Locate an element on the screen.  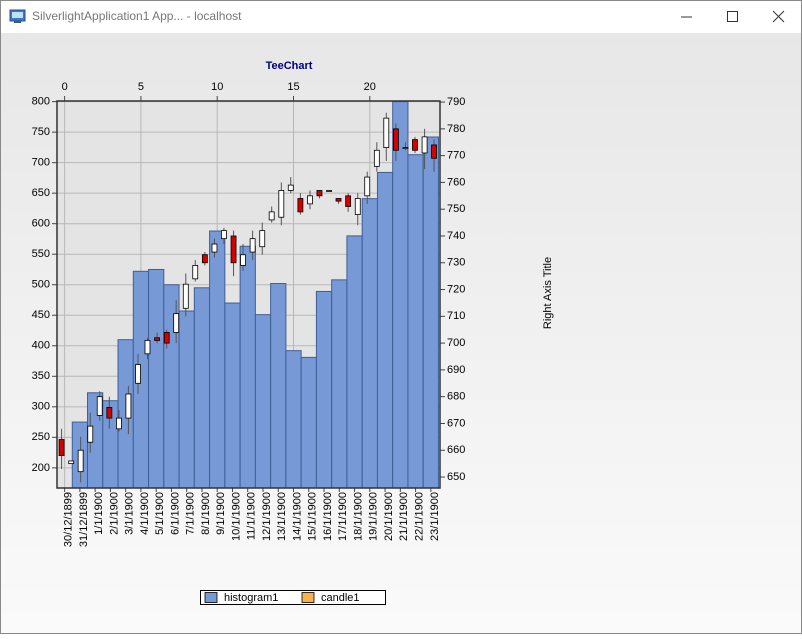
y-tick-label: 500 is located at coordinates (41, 285).